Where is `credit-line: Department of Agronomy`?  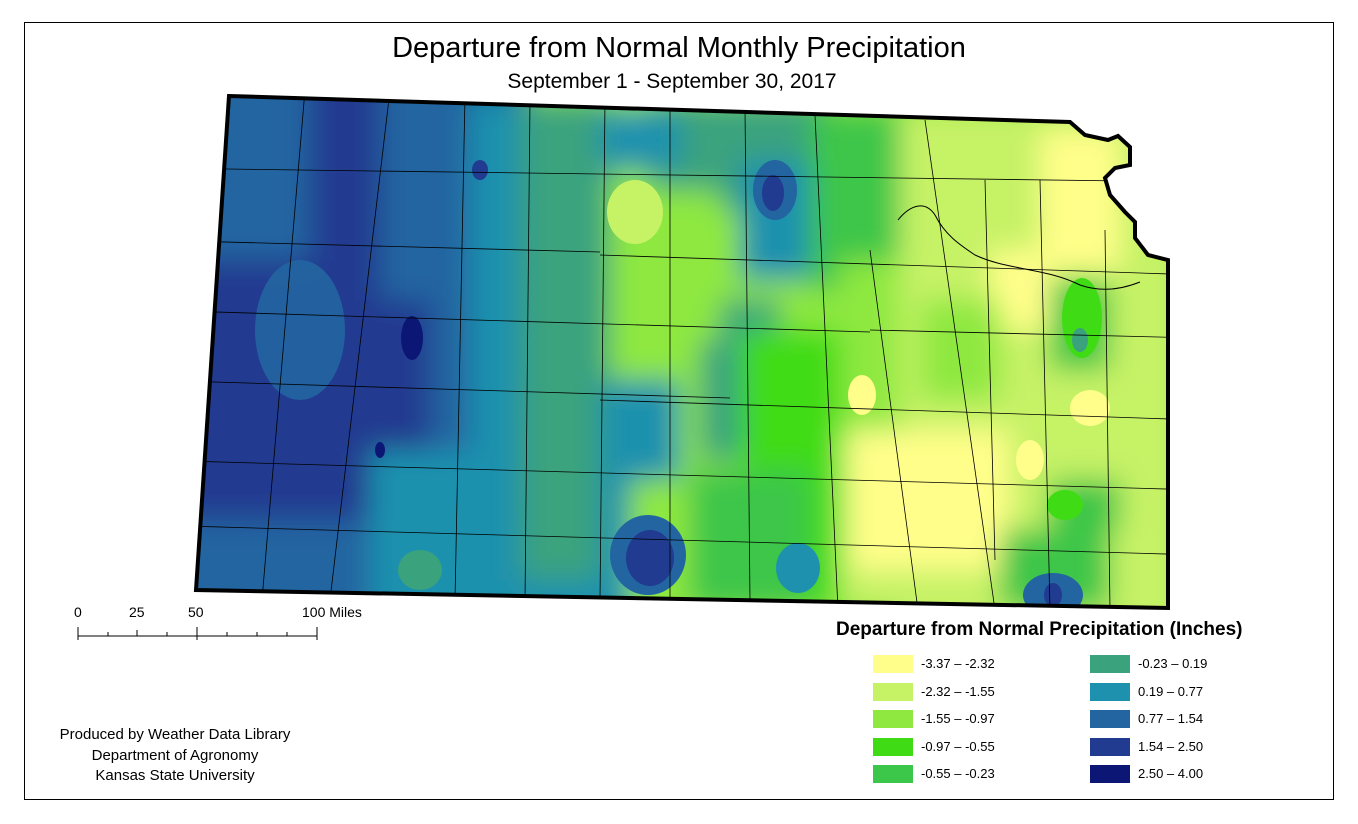 credit-line: Department of Agronomy is located at coordinates (175, 755).